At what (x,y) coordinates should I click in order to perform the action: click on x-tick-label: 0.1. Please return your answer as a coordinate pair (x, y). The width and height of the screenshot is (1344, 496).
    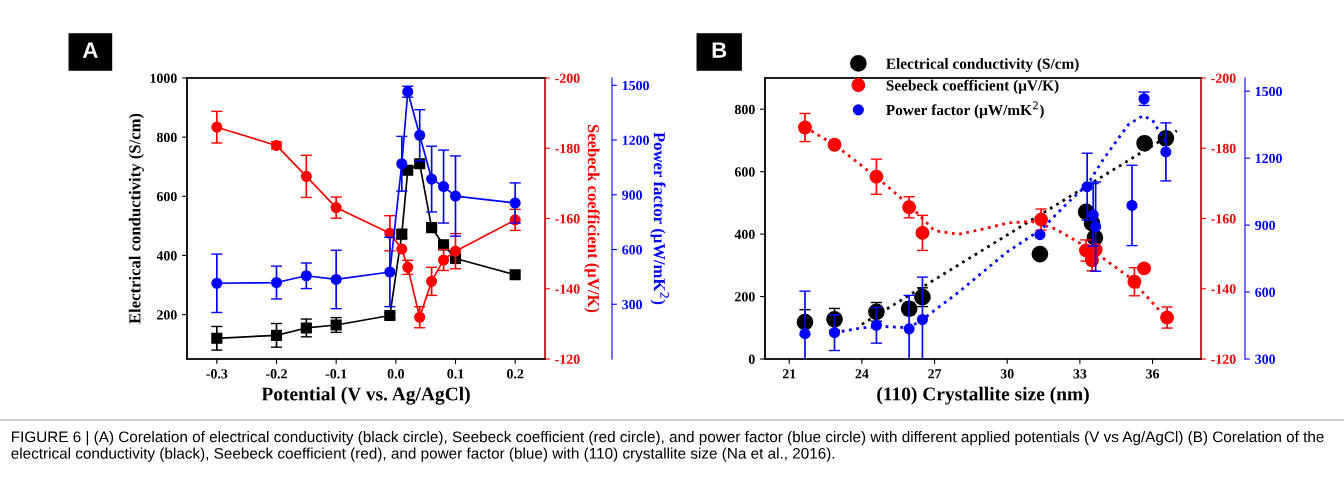
    Looking at the image, I should click on (455, 374).